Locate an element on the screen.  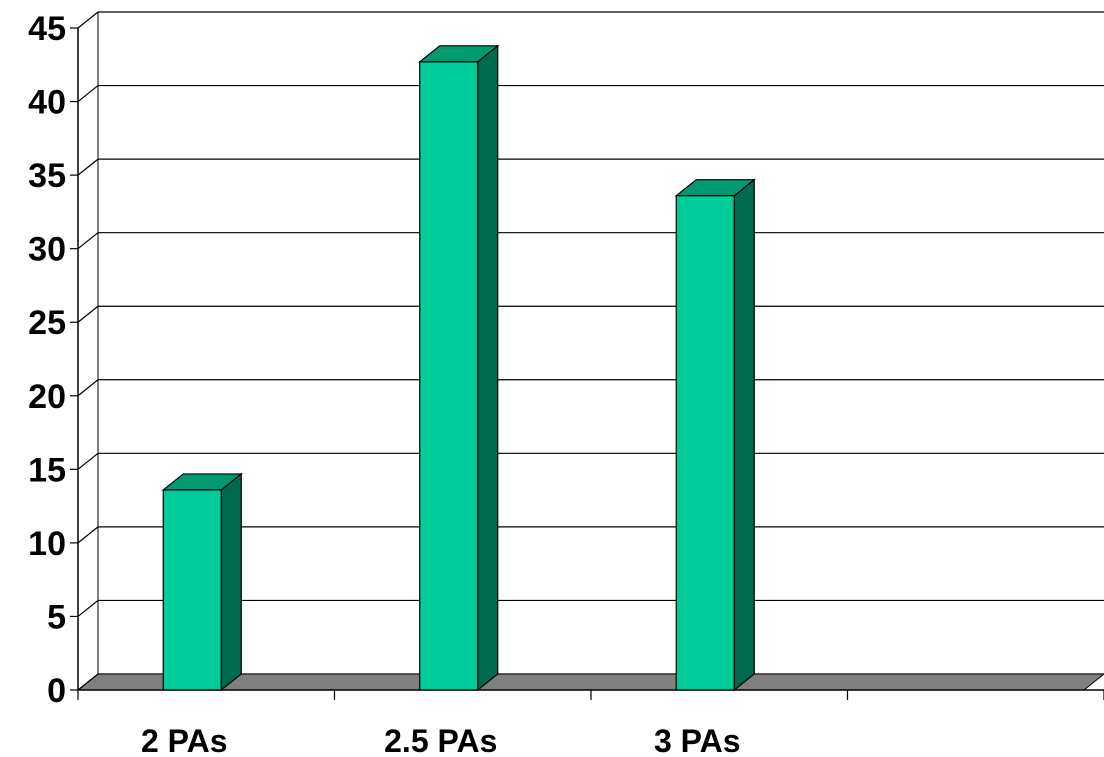
y-tick-label: 5 is located at coordinates (56, 617).